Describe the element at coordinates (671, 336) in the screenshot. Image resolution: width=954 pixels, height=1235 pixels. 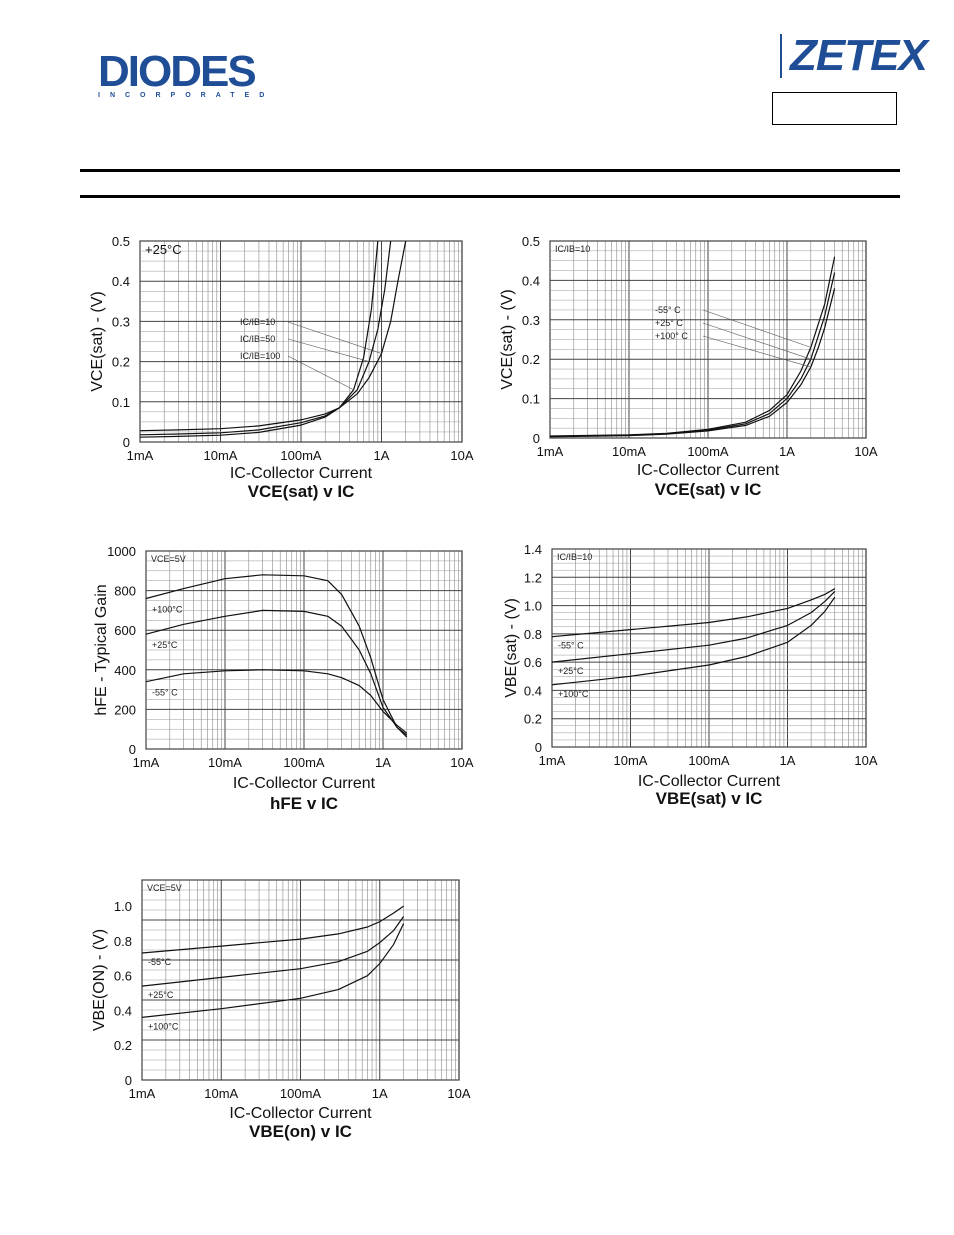
I see `series-label: +100° C` at that location.